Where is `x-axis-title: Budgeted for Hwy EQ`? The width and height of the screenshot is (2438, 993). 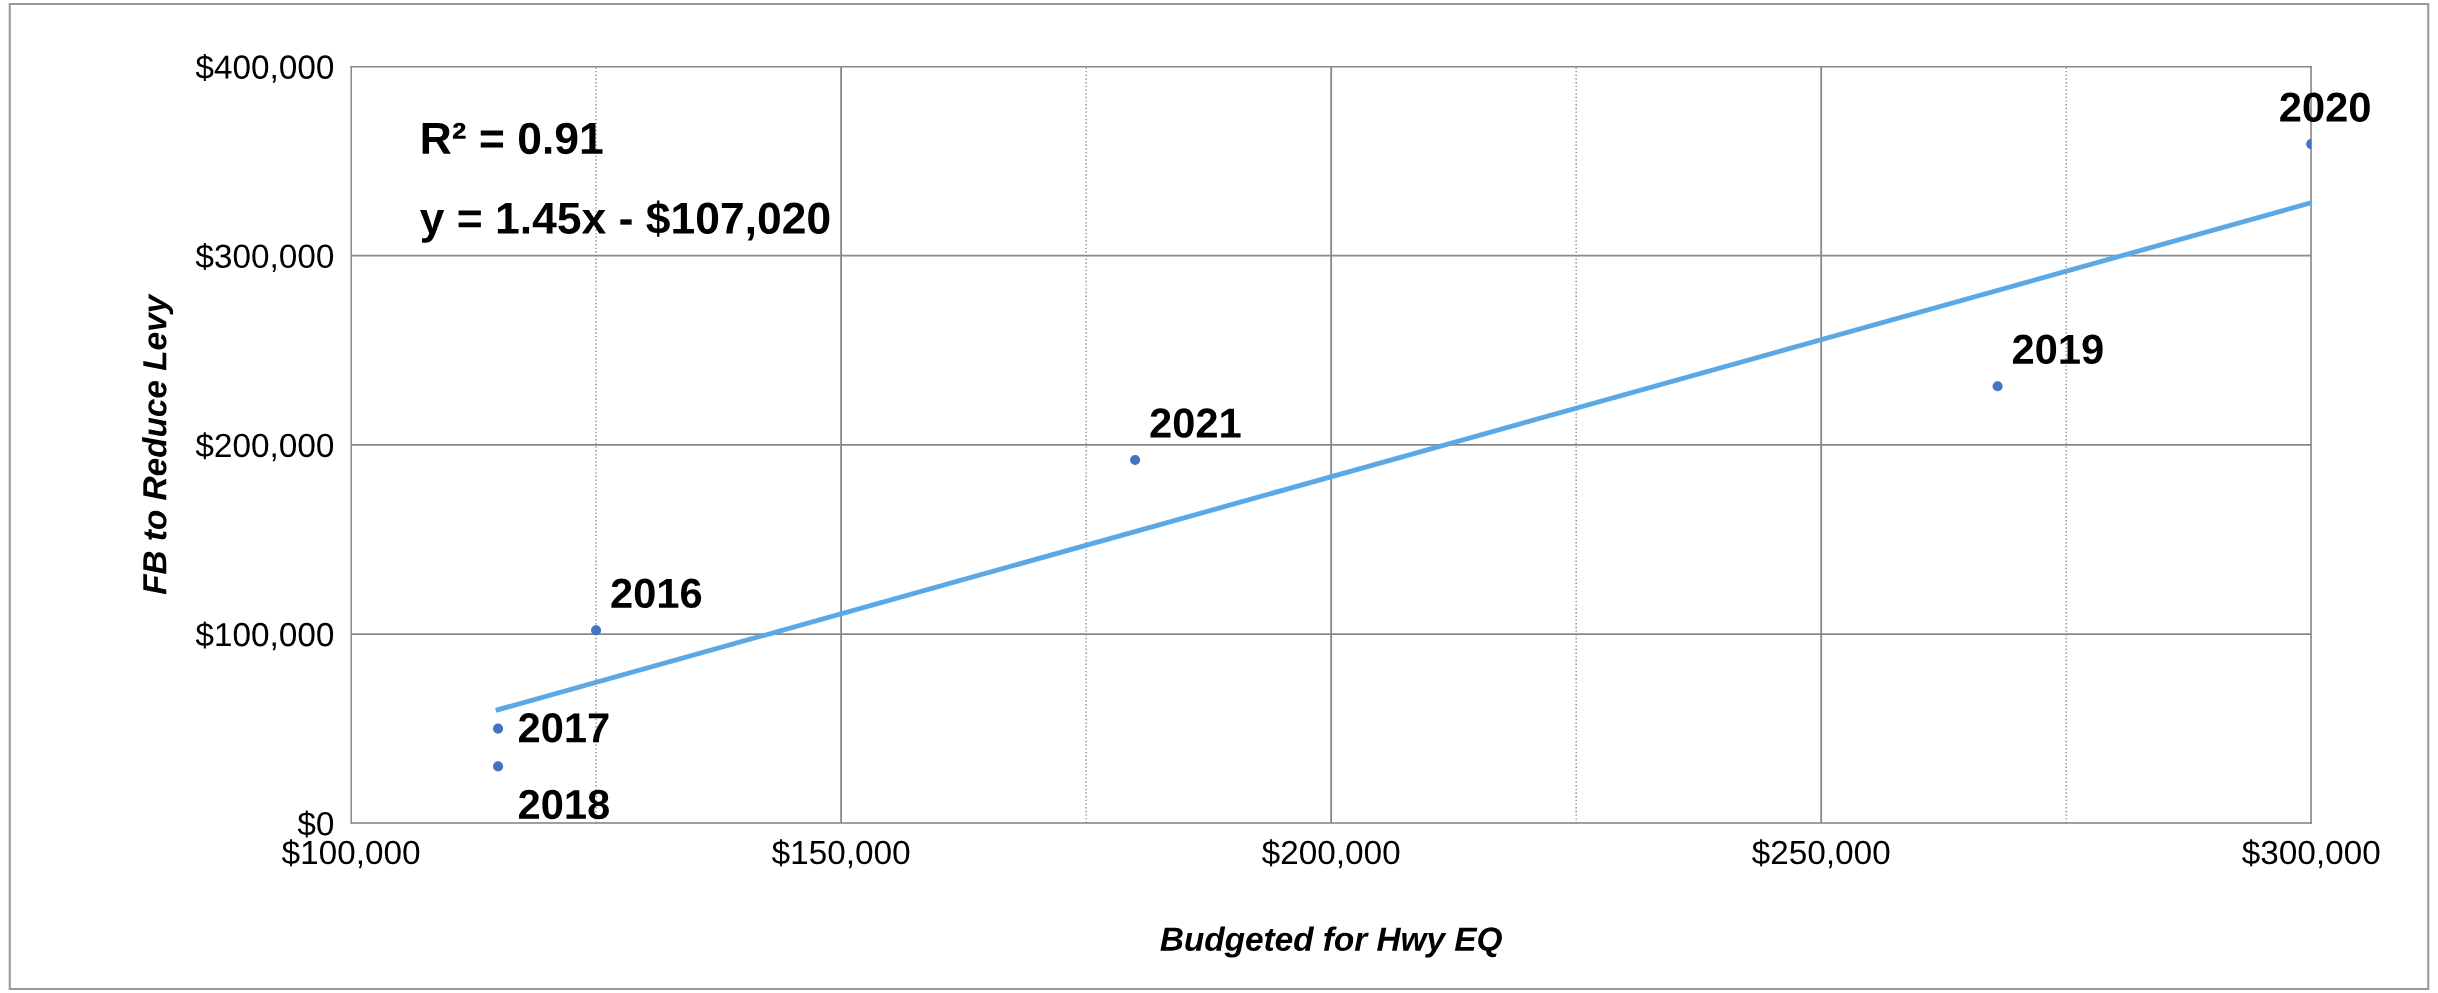 x-axis-title: Budgeted for Hwy EQ is located at coordinates (1331, 942).